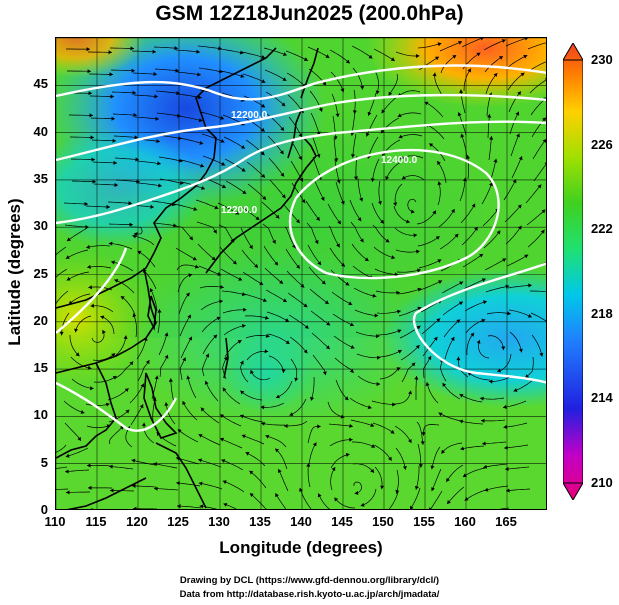 Image resolution: width=619 pixels, height=605 pixels. I want to click on colorbar-tick-label: 218, so click(602, 313).